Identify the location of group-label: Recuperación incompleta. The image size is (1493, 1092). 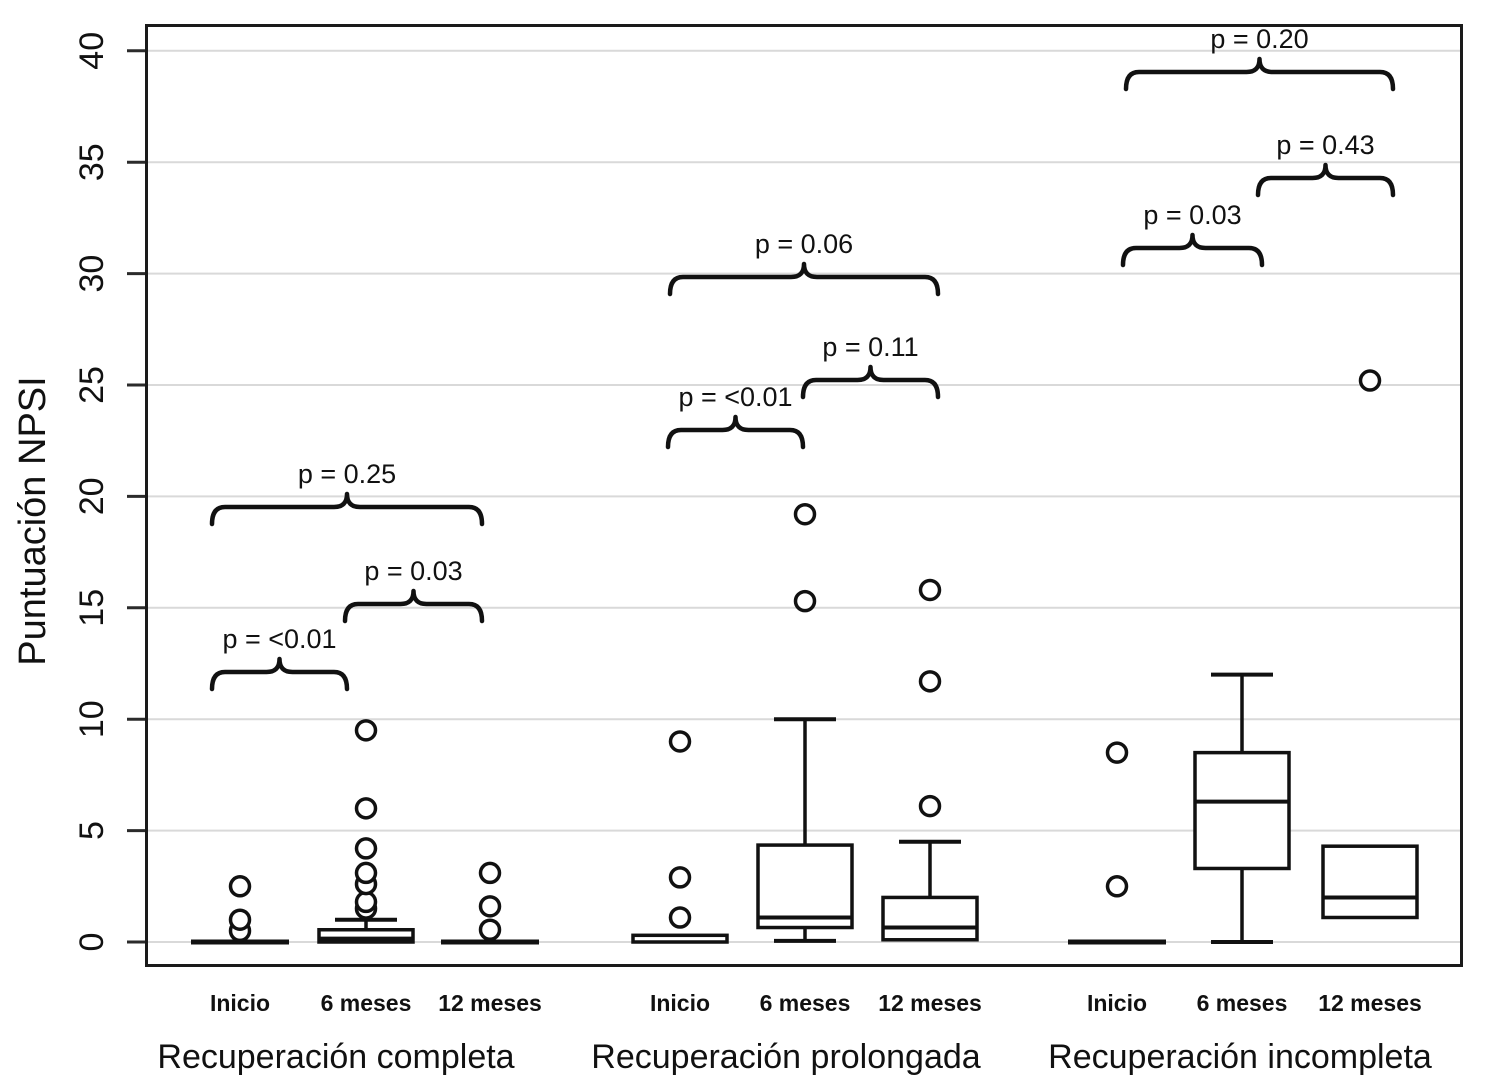
(1240, 1057).